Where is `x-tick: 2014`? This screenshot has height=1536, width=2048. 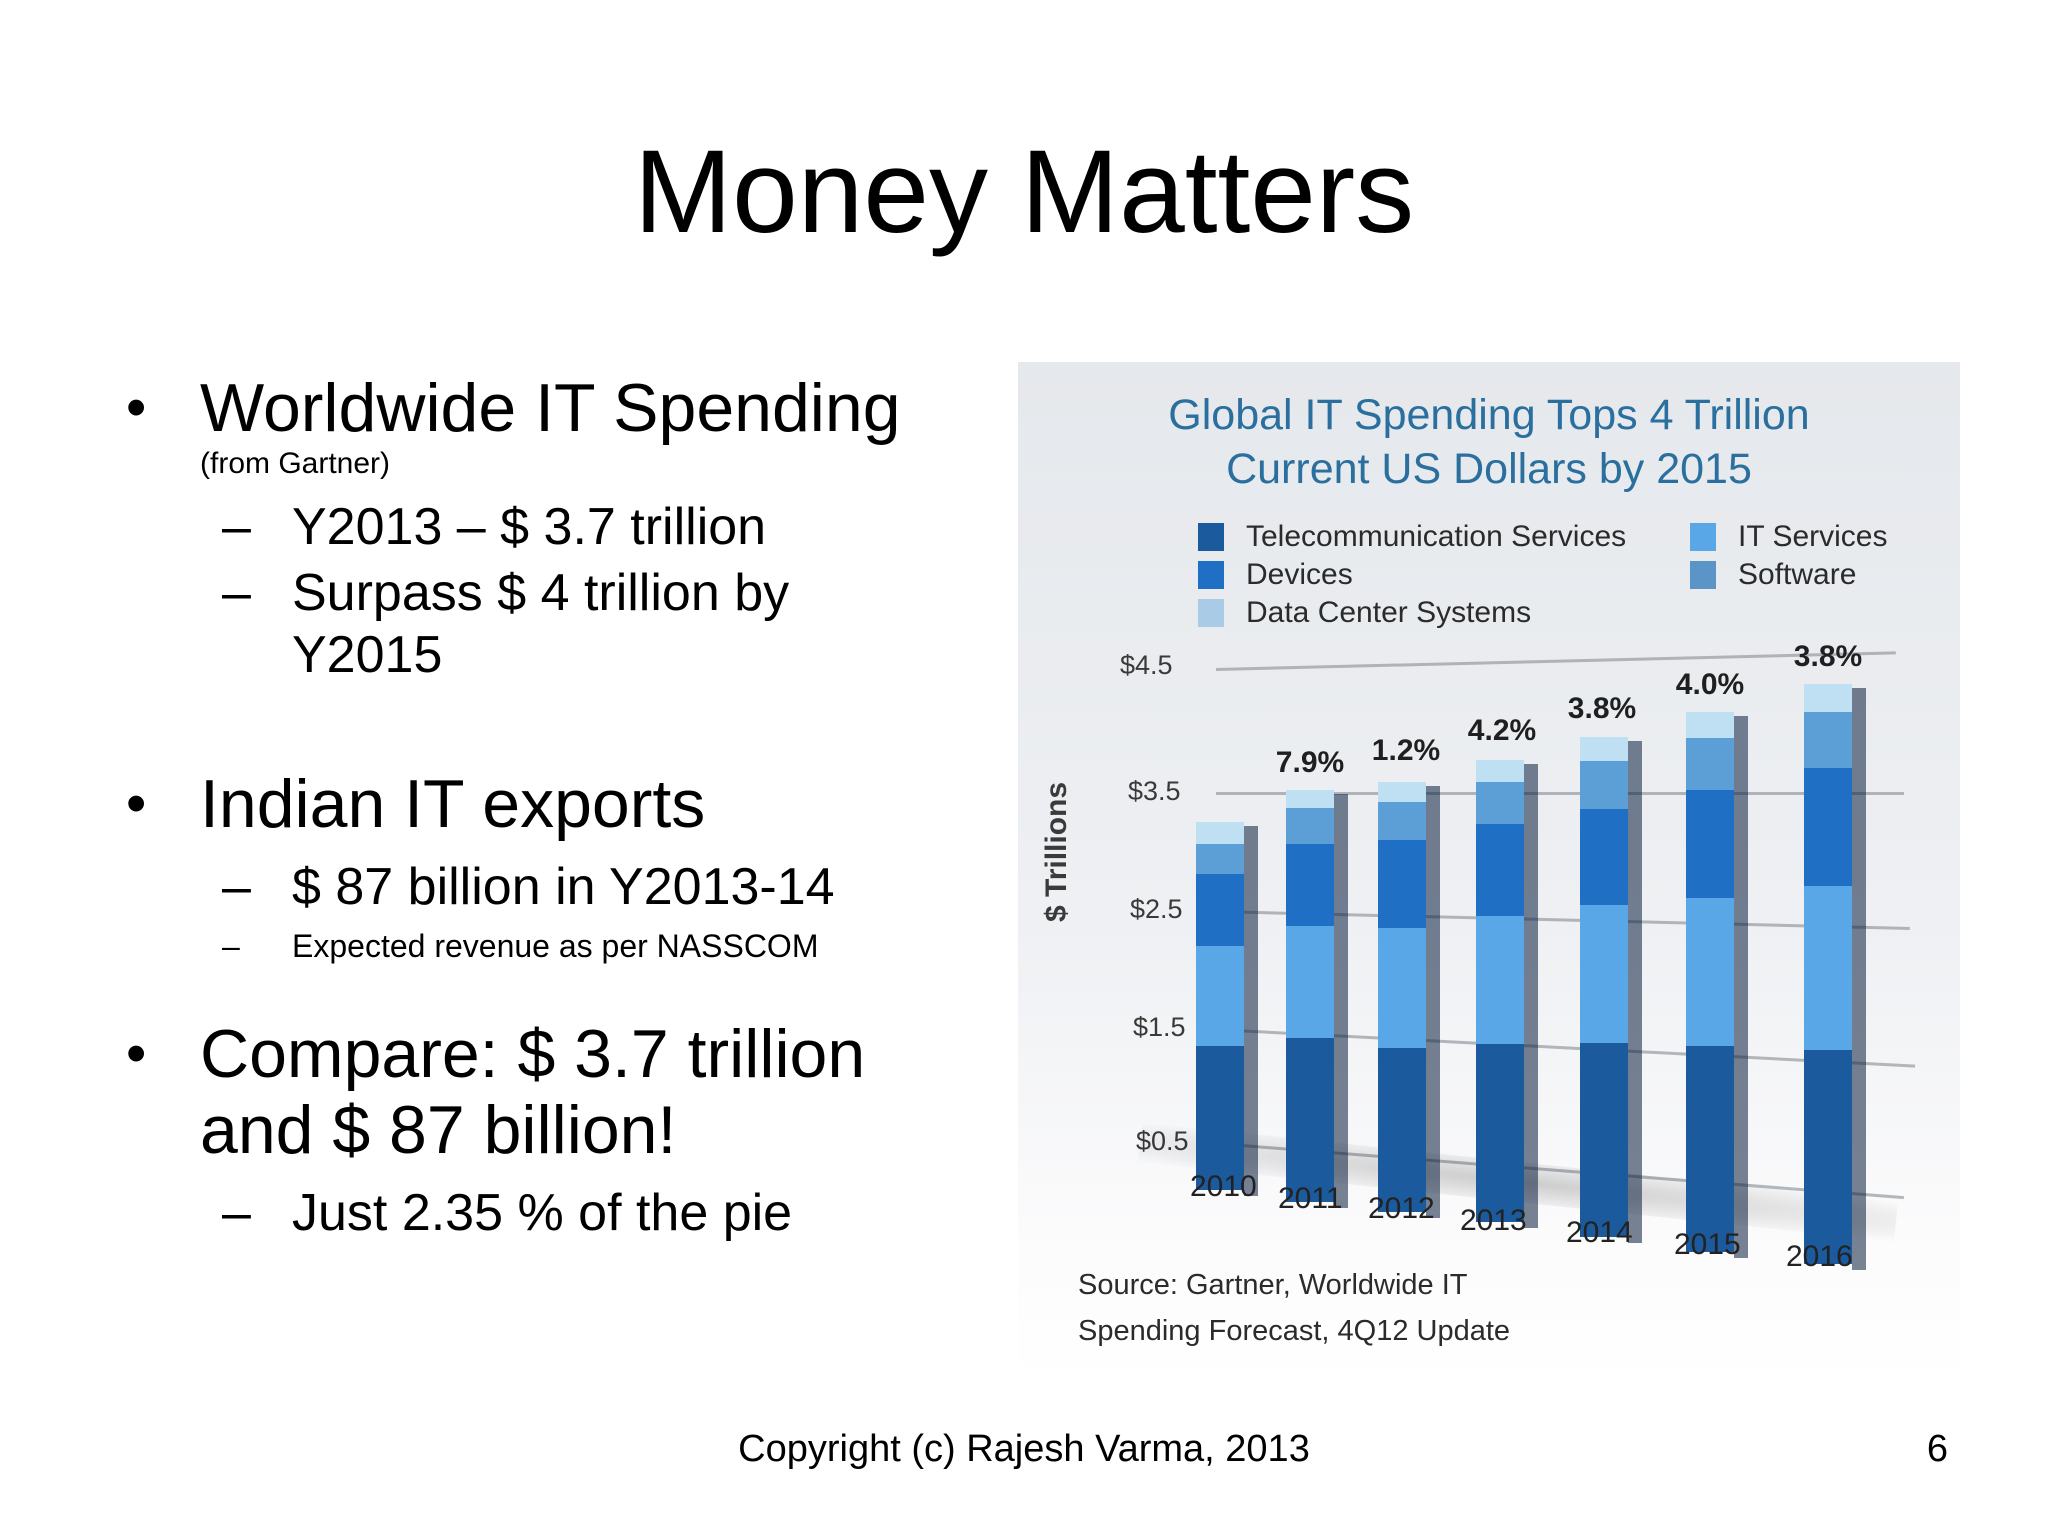
x-tick: 2014 is located at coordinates (1599, 1232).